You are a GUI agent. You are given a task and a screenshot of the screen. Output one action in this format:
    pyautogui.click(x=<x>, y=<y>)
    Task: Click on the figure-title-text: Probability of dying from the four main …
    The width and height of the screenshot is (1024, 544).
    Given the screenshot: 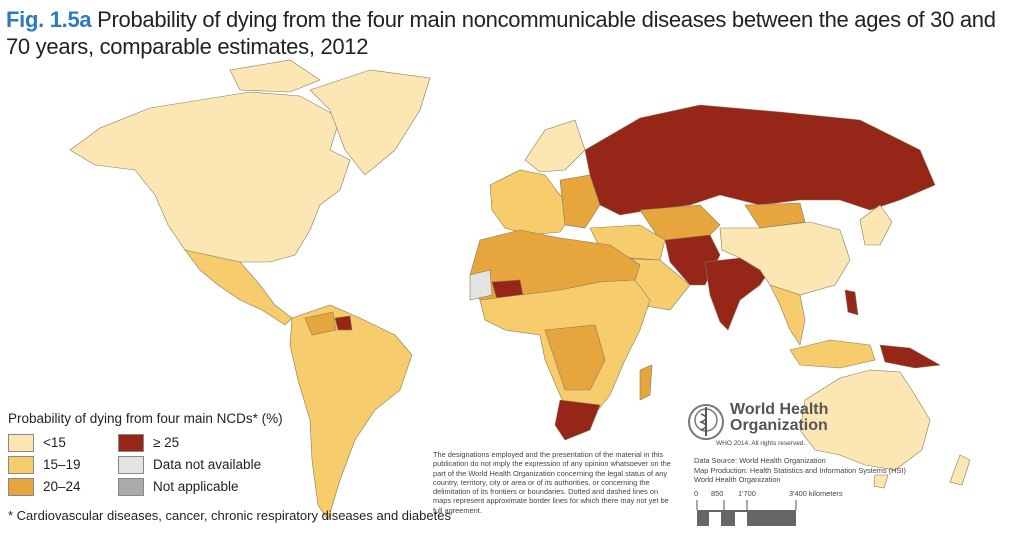 What is the action you would take?
    pyautogui.click(x=501, y=33)
    